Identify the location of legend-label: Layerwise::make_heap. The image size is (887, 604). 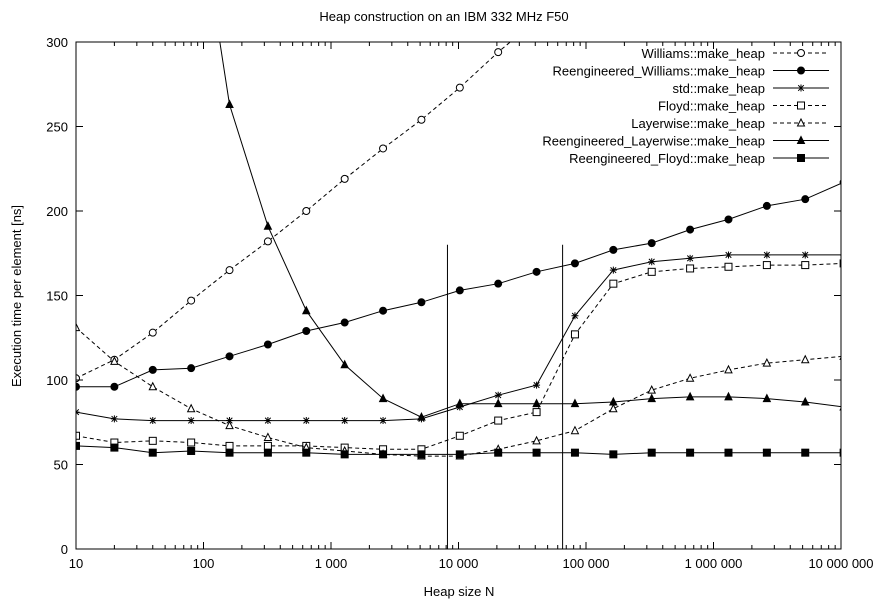
(698, 123).